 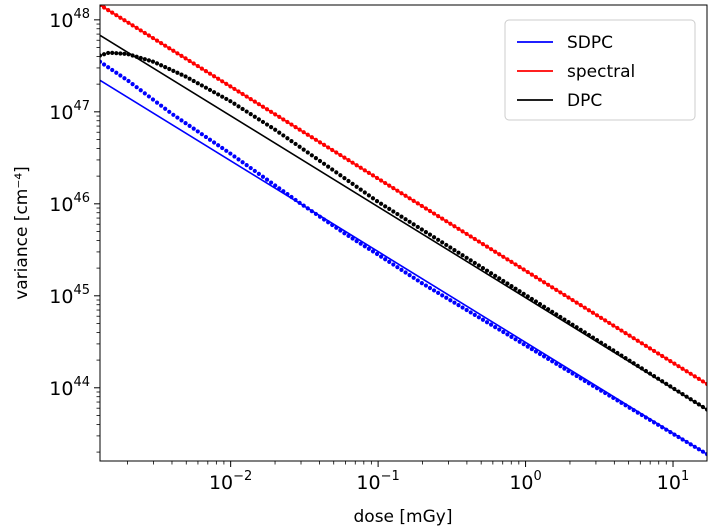 What do you see at coordinates (230, 481) in the screenshot?
I see `x-tick-label: 10−2` at bounding box center [230, 481].